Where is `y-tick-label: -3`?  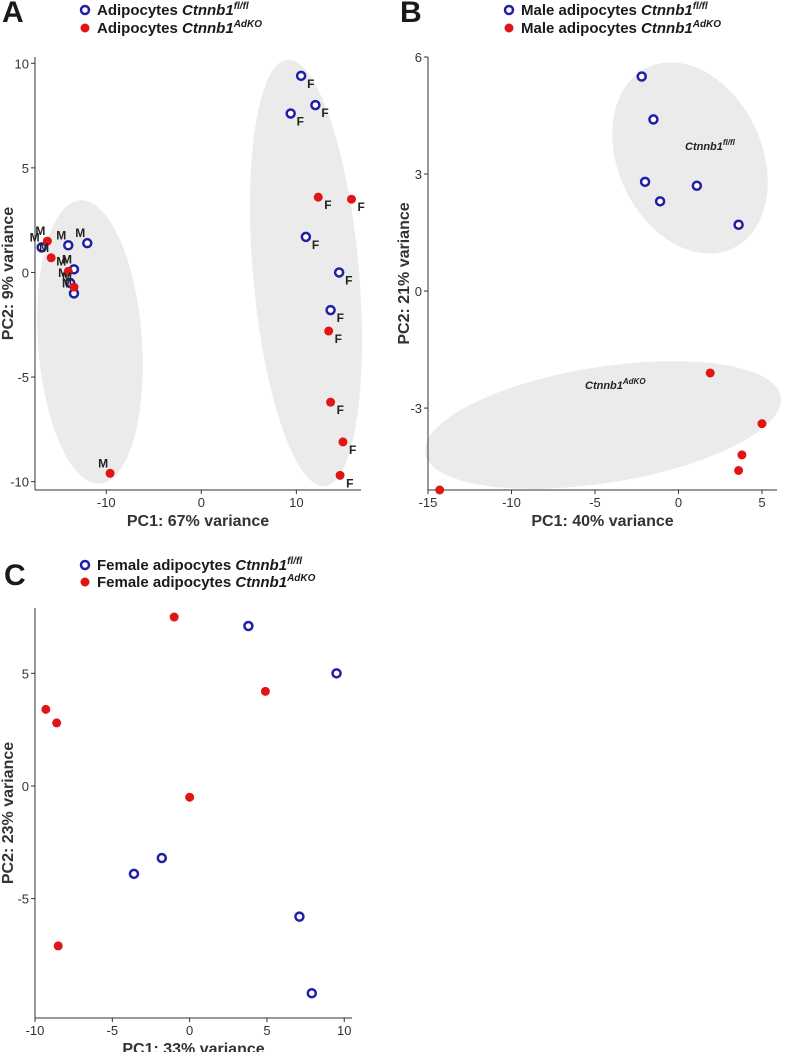
y-tick-label: -3 is located at coordinates (416, 408).